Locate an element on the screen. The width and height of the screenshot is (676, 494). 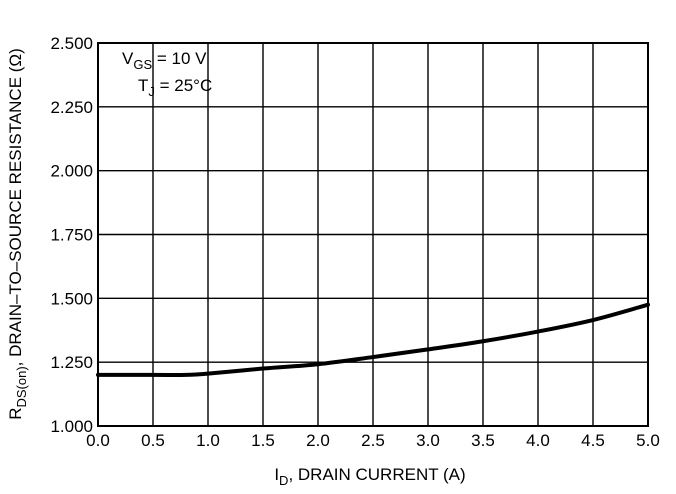
x-tick-label: 2.5 is located at coordinates (373, 440).